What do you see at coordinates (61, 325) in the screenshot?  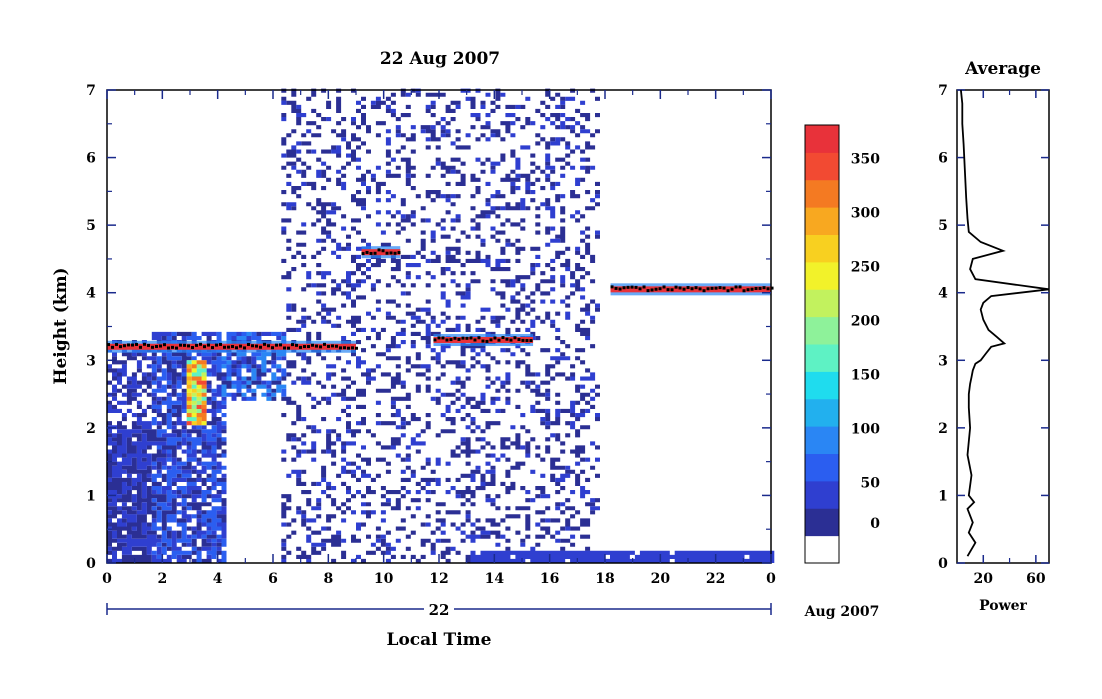 I see `main-y-label: Height (km)` at bounding box center [61, 325].